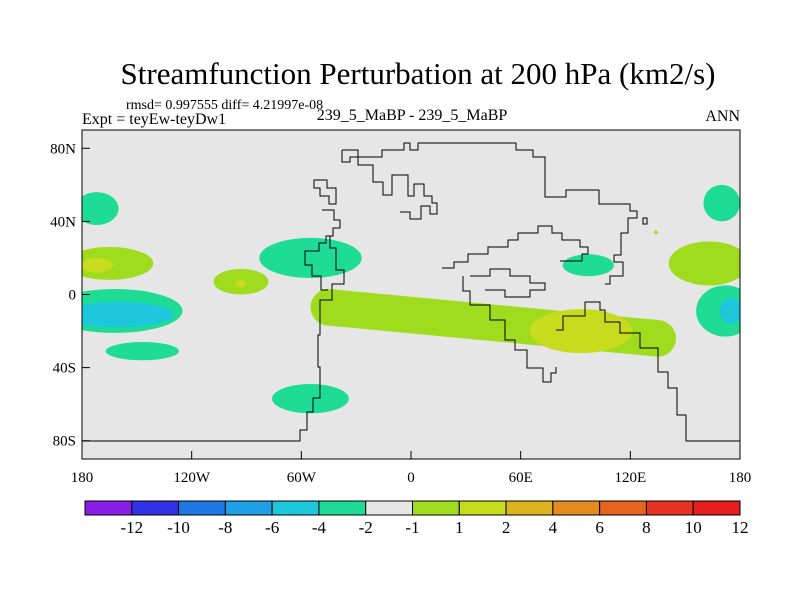 The image size is (800, 600). What do you see at coordinates (64, 442) in the screenshot?
I see `y-tick-label-4: 80S` at bounding box center [64, 442].